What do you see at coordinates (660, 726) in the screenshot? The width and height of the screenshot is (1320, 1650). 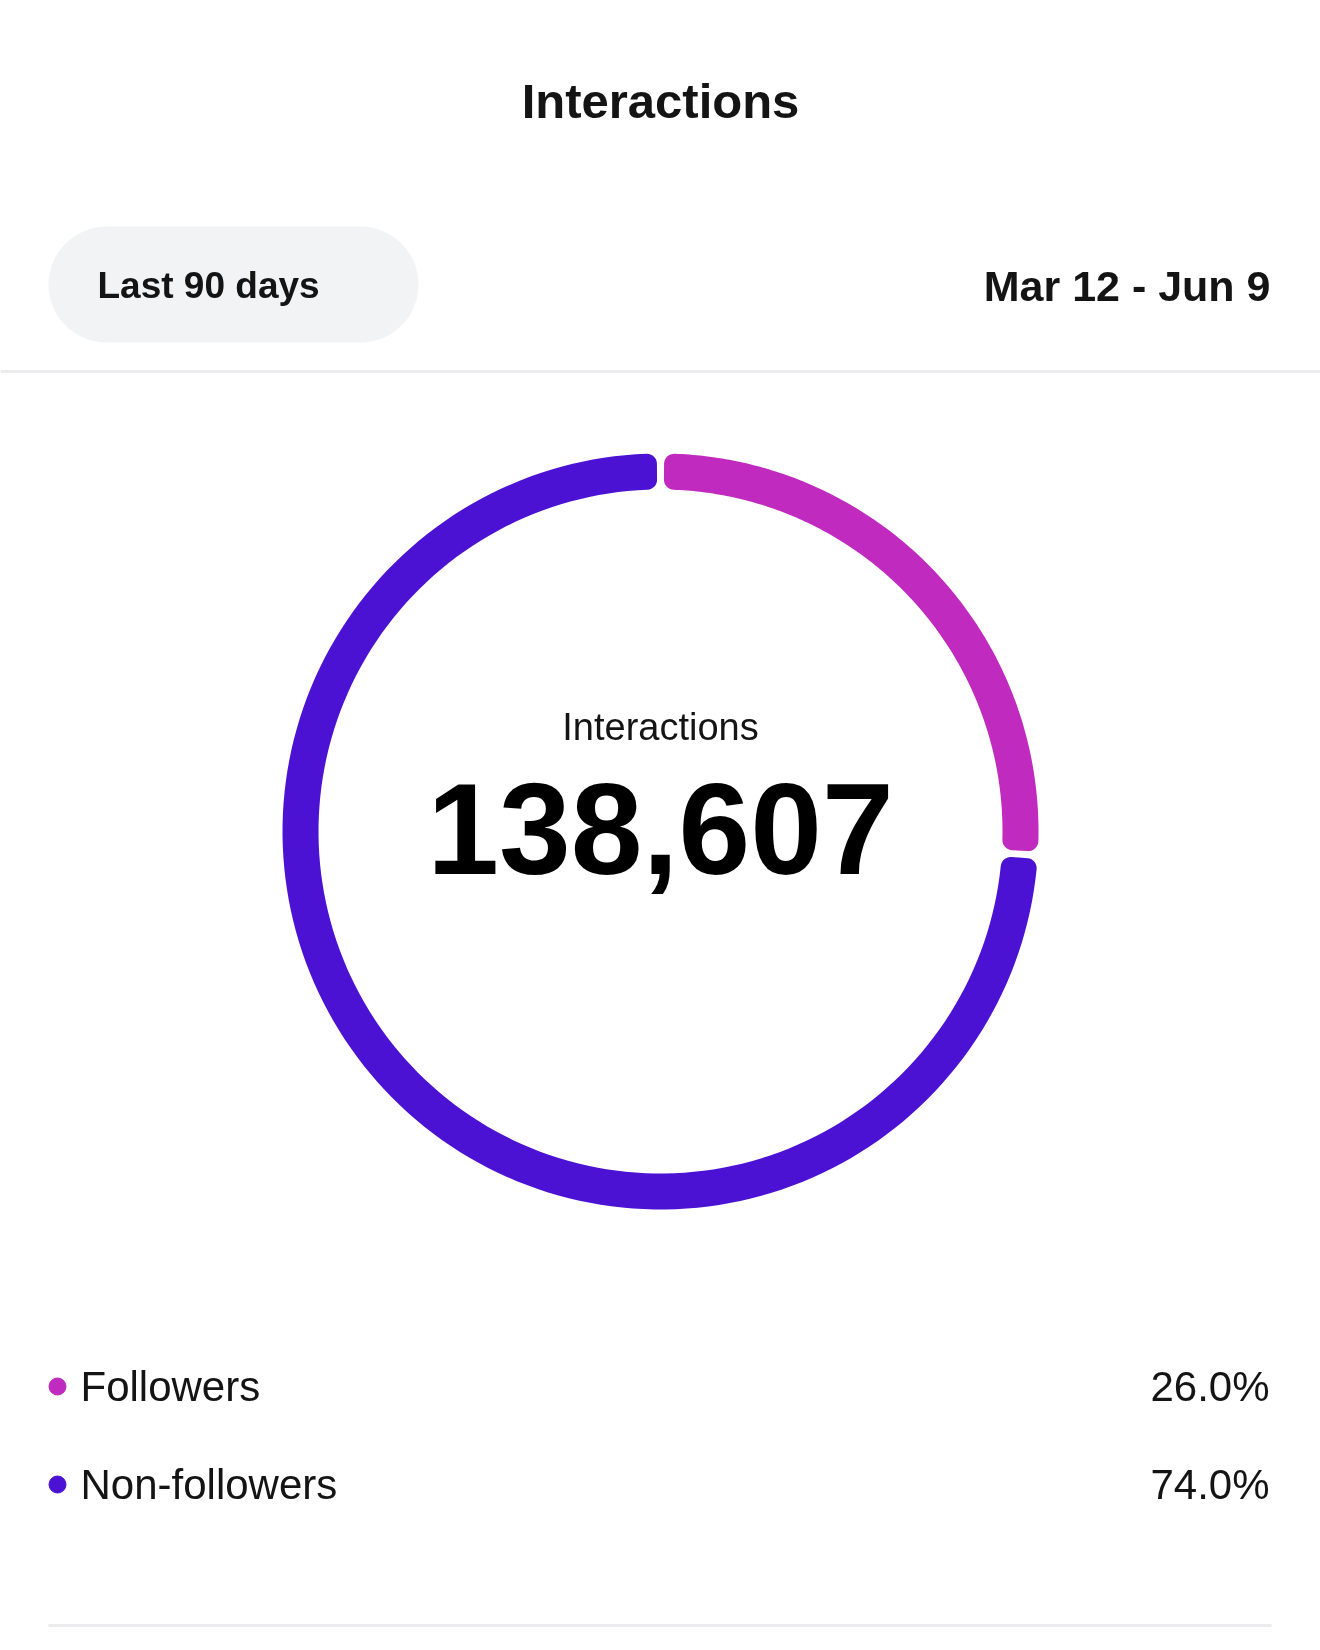 I see `text: Interactions` at bounding box center [660, 726].